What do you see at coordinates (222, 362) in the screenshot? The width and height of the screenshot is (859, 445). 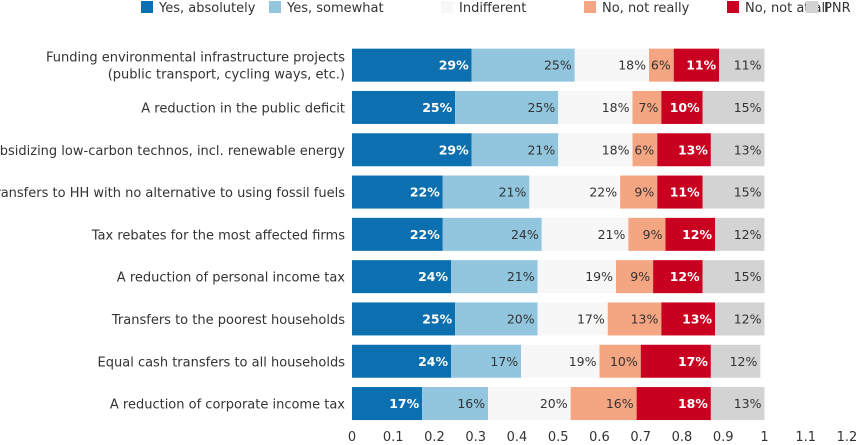 I see `category-label-7: Equal cash transfers to all households` at bounding box center [222, 362].